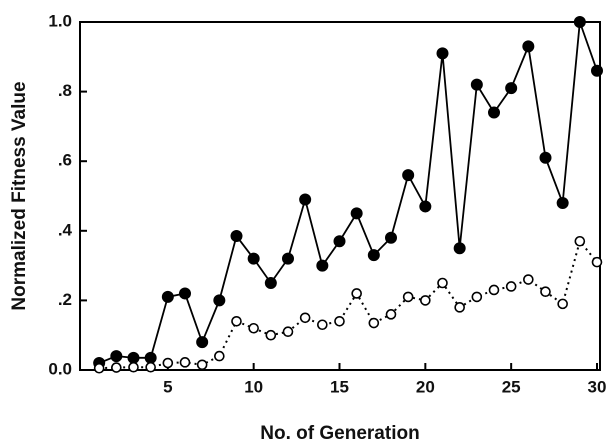 The image size is (610, 445). Describe the element at coordinates (339, 386) in the screenshot. I see `x-tick-label: 15` at that location.